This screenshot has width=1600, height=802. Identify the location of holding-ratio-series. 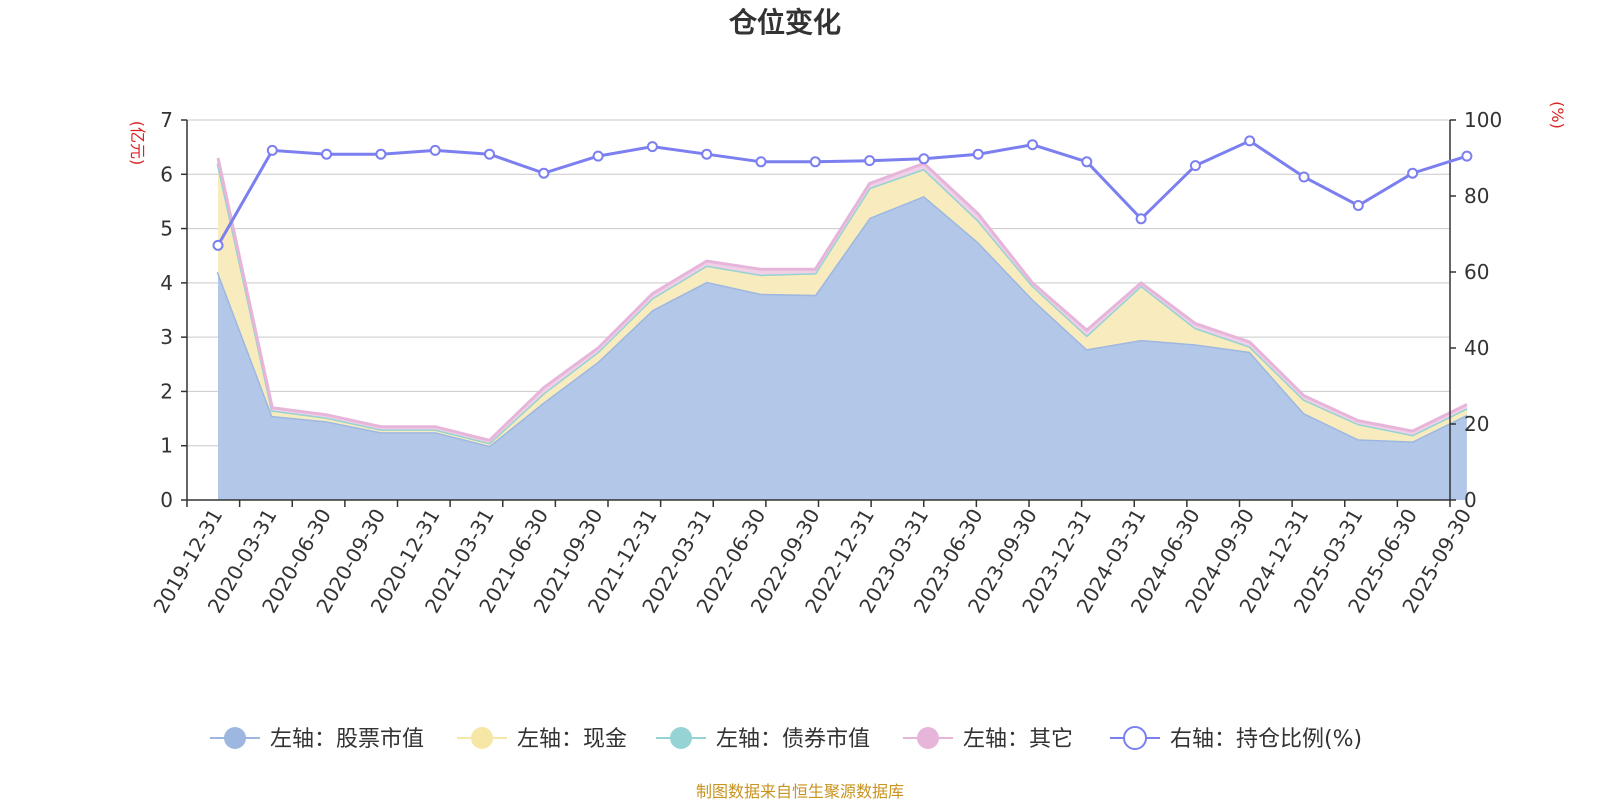
(842, 193).